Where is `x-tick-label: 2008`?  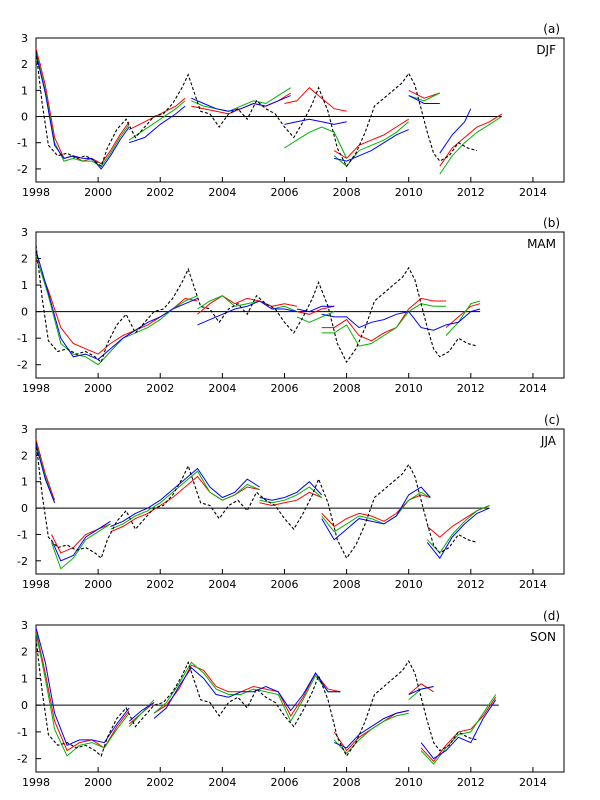 x-tick-label: 2008 is located at coordinates (347, 192).